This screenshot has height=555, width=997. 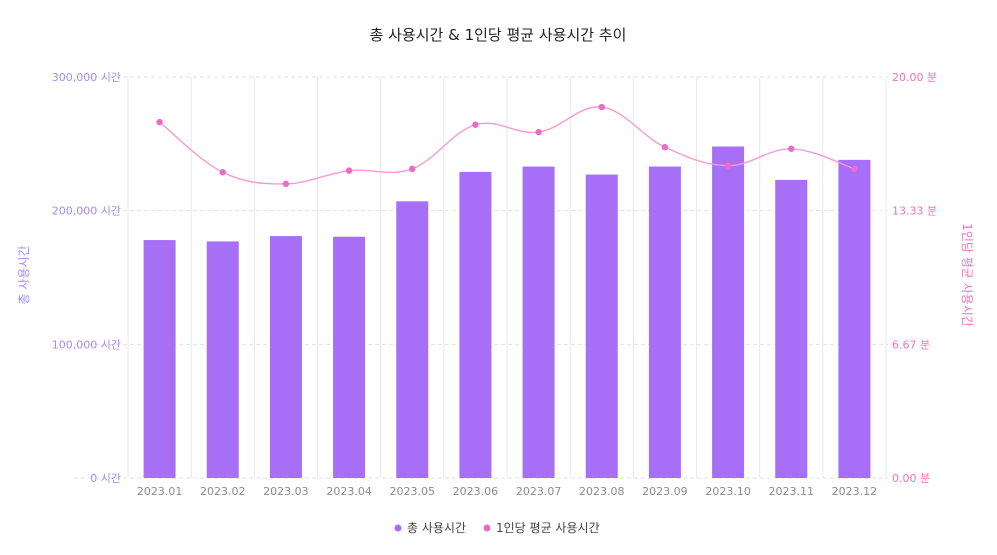 I want to click on legend: 총 사용시간 1인당 평균 사용시간, so click(x=497, y=528).